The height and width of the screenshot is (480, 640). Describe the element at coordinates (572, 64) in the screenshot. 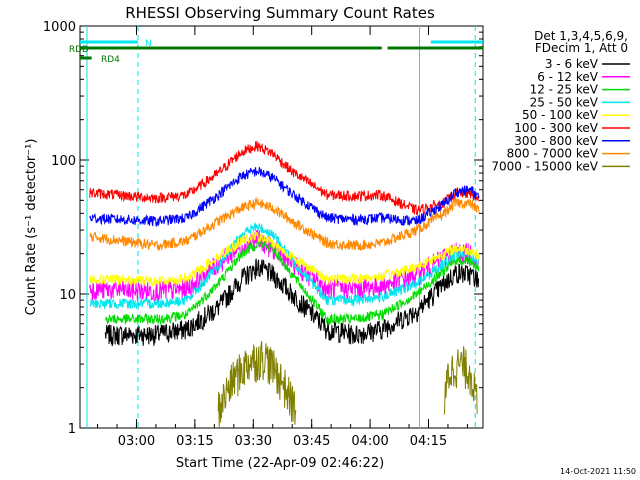

I see `legend-label: 3 - 6 keV` at that location.